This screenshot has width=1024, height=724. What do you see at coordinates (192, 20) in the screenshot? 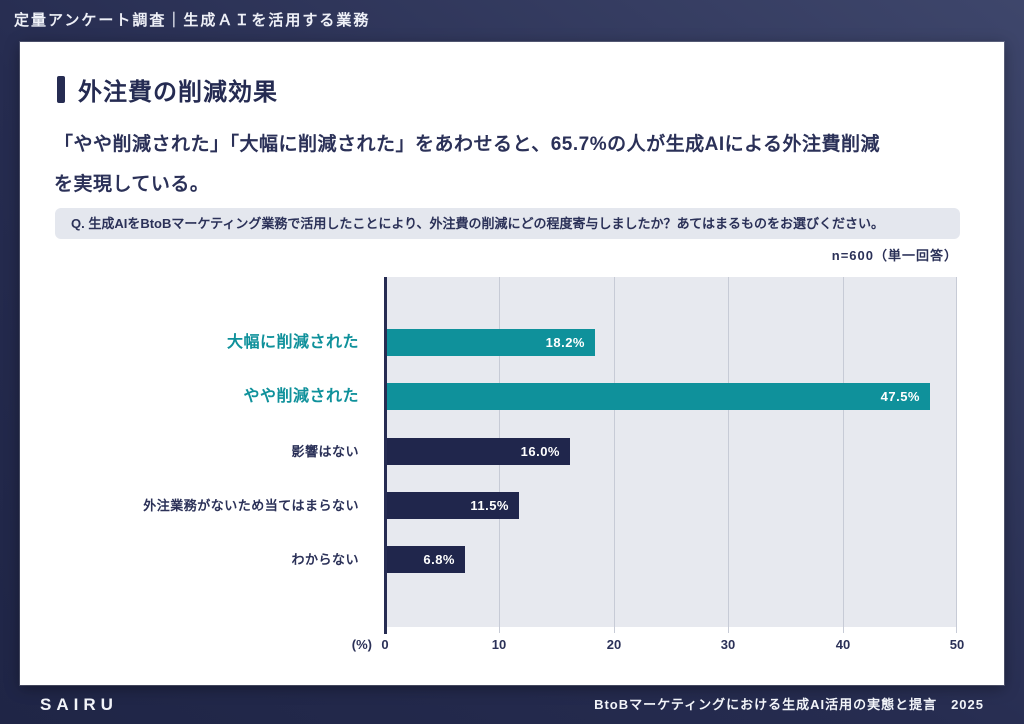
I see `header-title: 定量アンケート調査｜生成ＡＩを活用する業務` at bounding box center [192, 20].